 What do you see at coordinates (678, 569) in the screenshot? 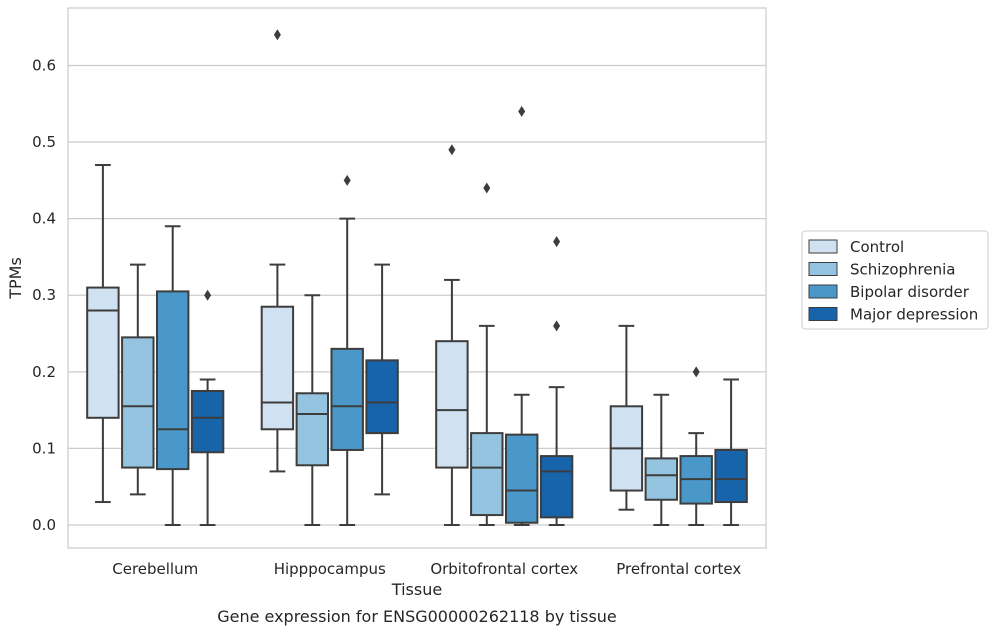
I see `x-tick-label: Prefrontal cortex` at bounding box center [678, 569].